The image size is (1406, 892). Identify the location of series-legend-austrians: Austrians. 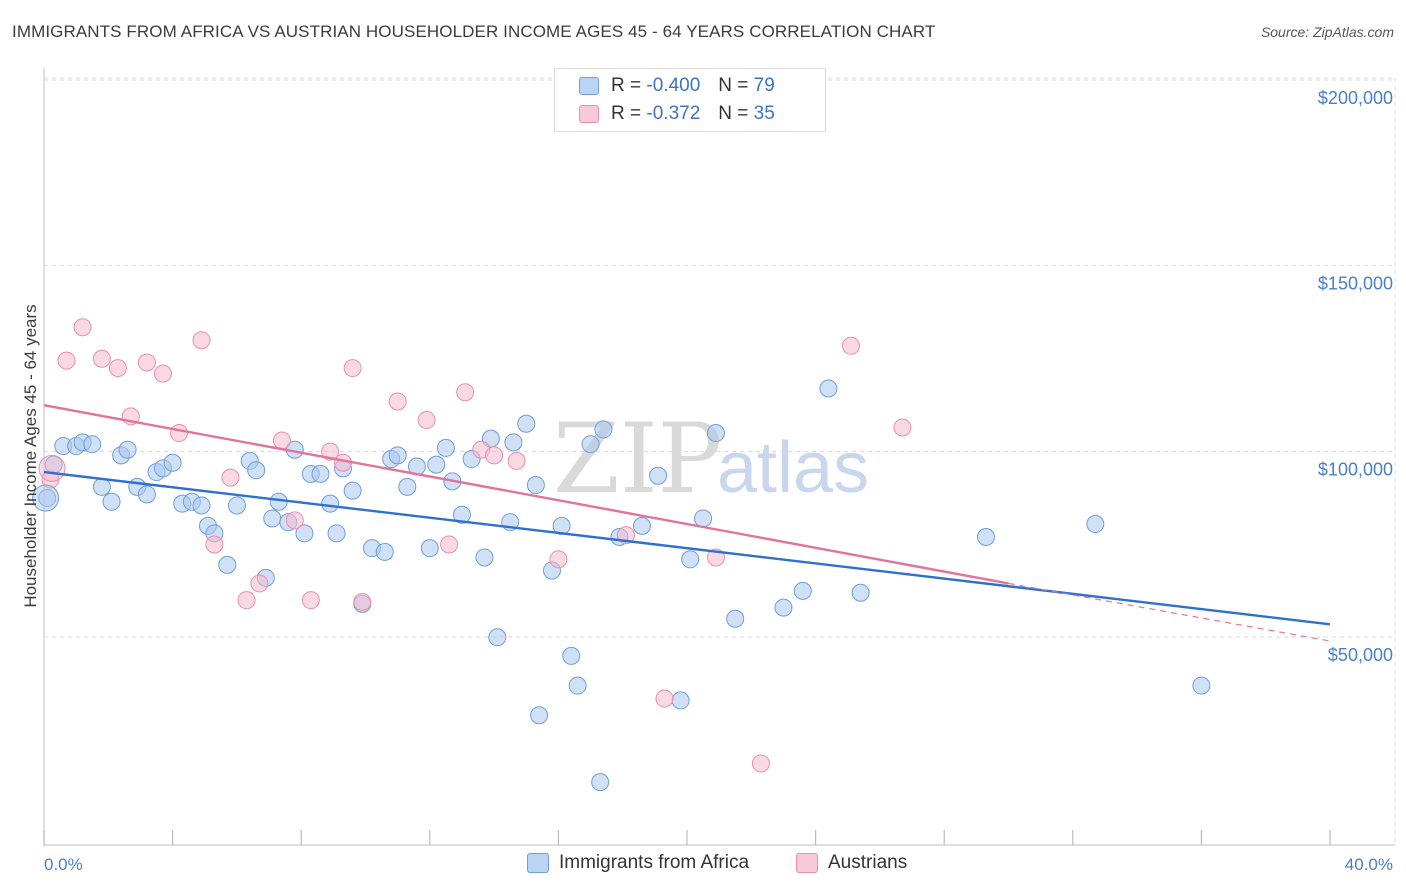
(851, 863).